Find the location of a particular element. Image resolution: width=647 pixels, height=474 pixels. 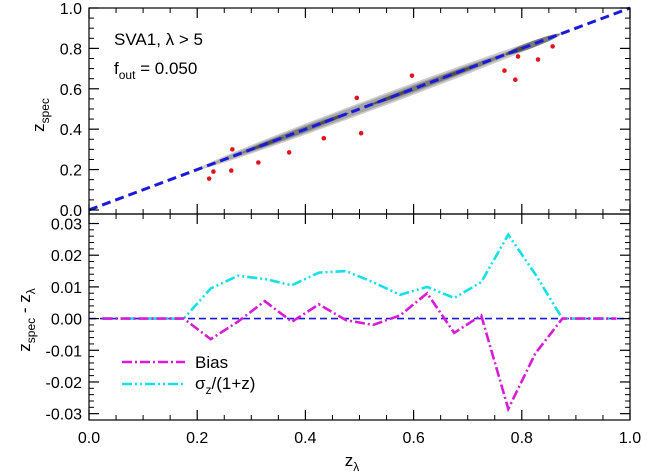

top-y-tick-label: 0.8 is located at coordinates (71, 49).